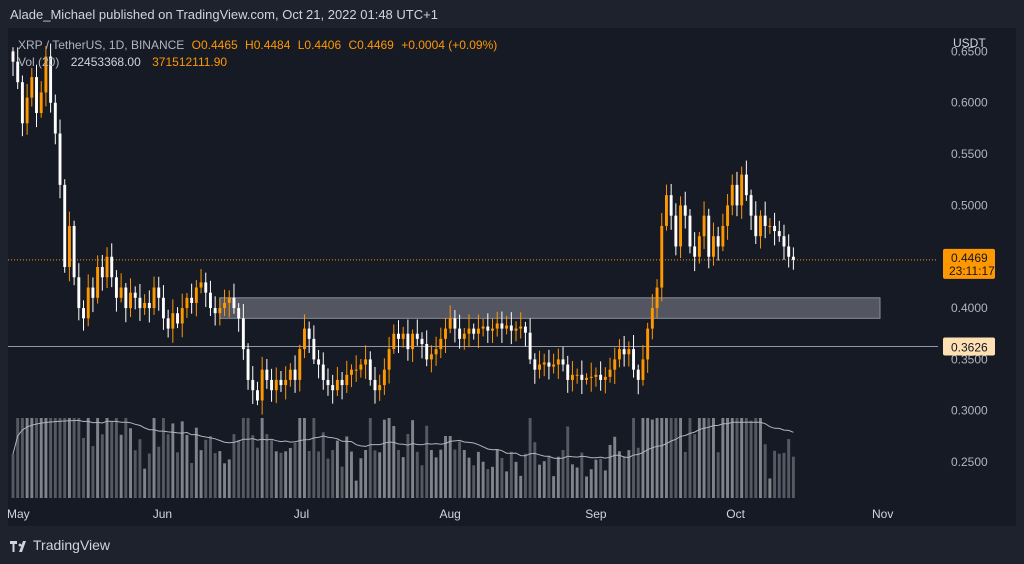  Describe the element at coordinates (969, 154) in the screenshot. I see `y-tick-label: 0.5500` at that location.